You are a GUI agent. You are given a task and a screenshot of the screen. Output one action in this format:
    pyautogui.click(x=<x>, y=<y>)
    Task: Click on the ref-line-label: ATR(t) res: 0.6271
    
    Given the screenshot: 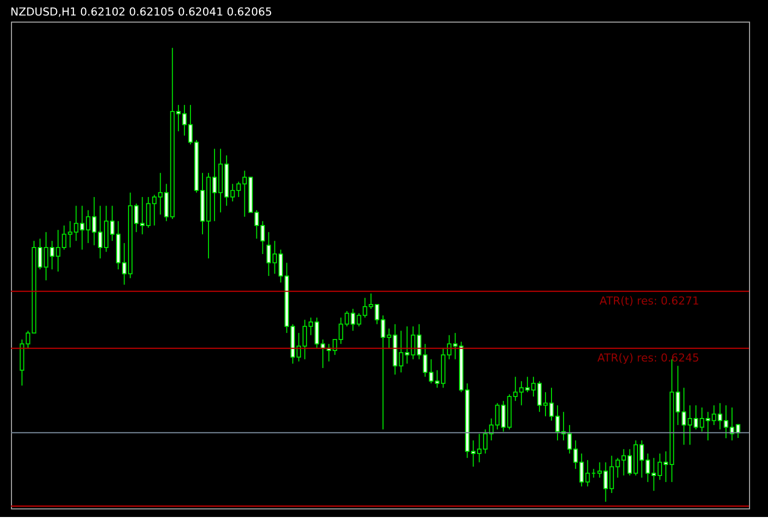 What is the action you would take?
    pyautogui.click(x=650, y=301)
    